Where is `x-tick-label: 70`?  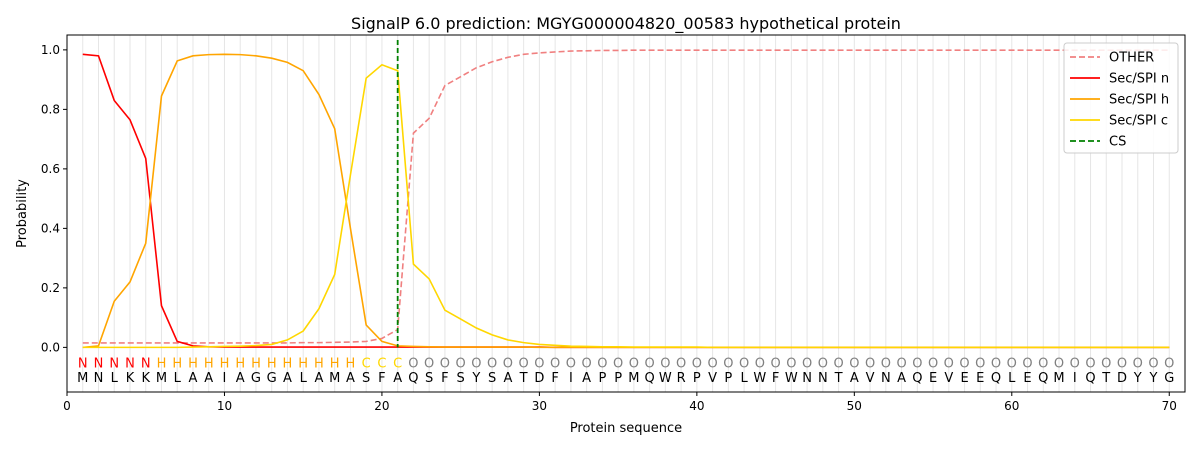 x-tick-label: 70 is located at coordinates (1169, 406).